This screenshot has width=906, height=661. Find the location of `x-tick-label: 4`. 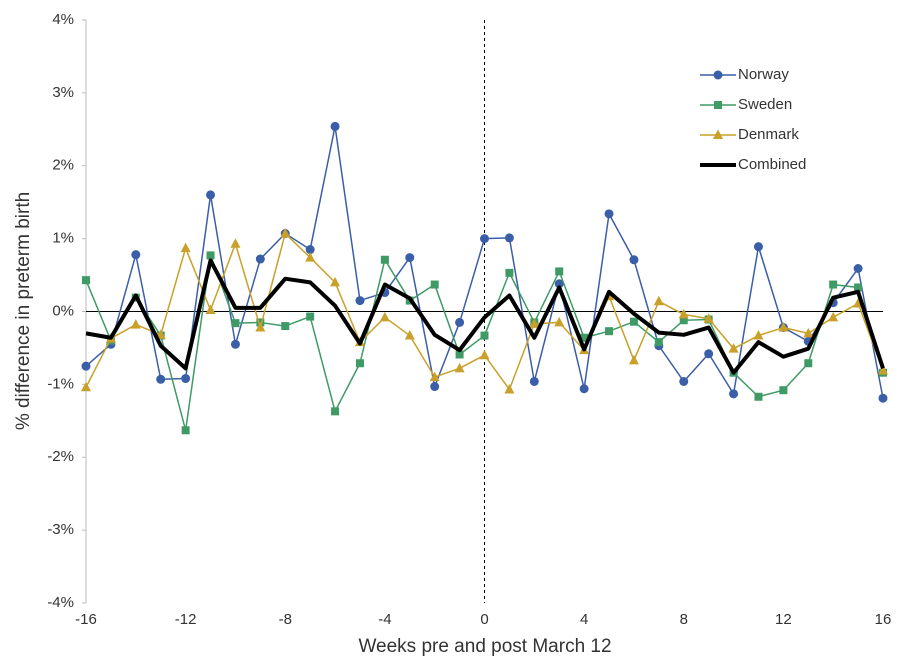

x-tick-label: 4 is located at coordinates (584, 619).